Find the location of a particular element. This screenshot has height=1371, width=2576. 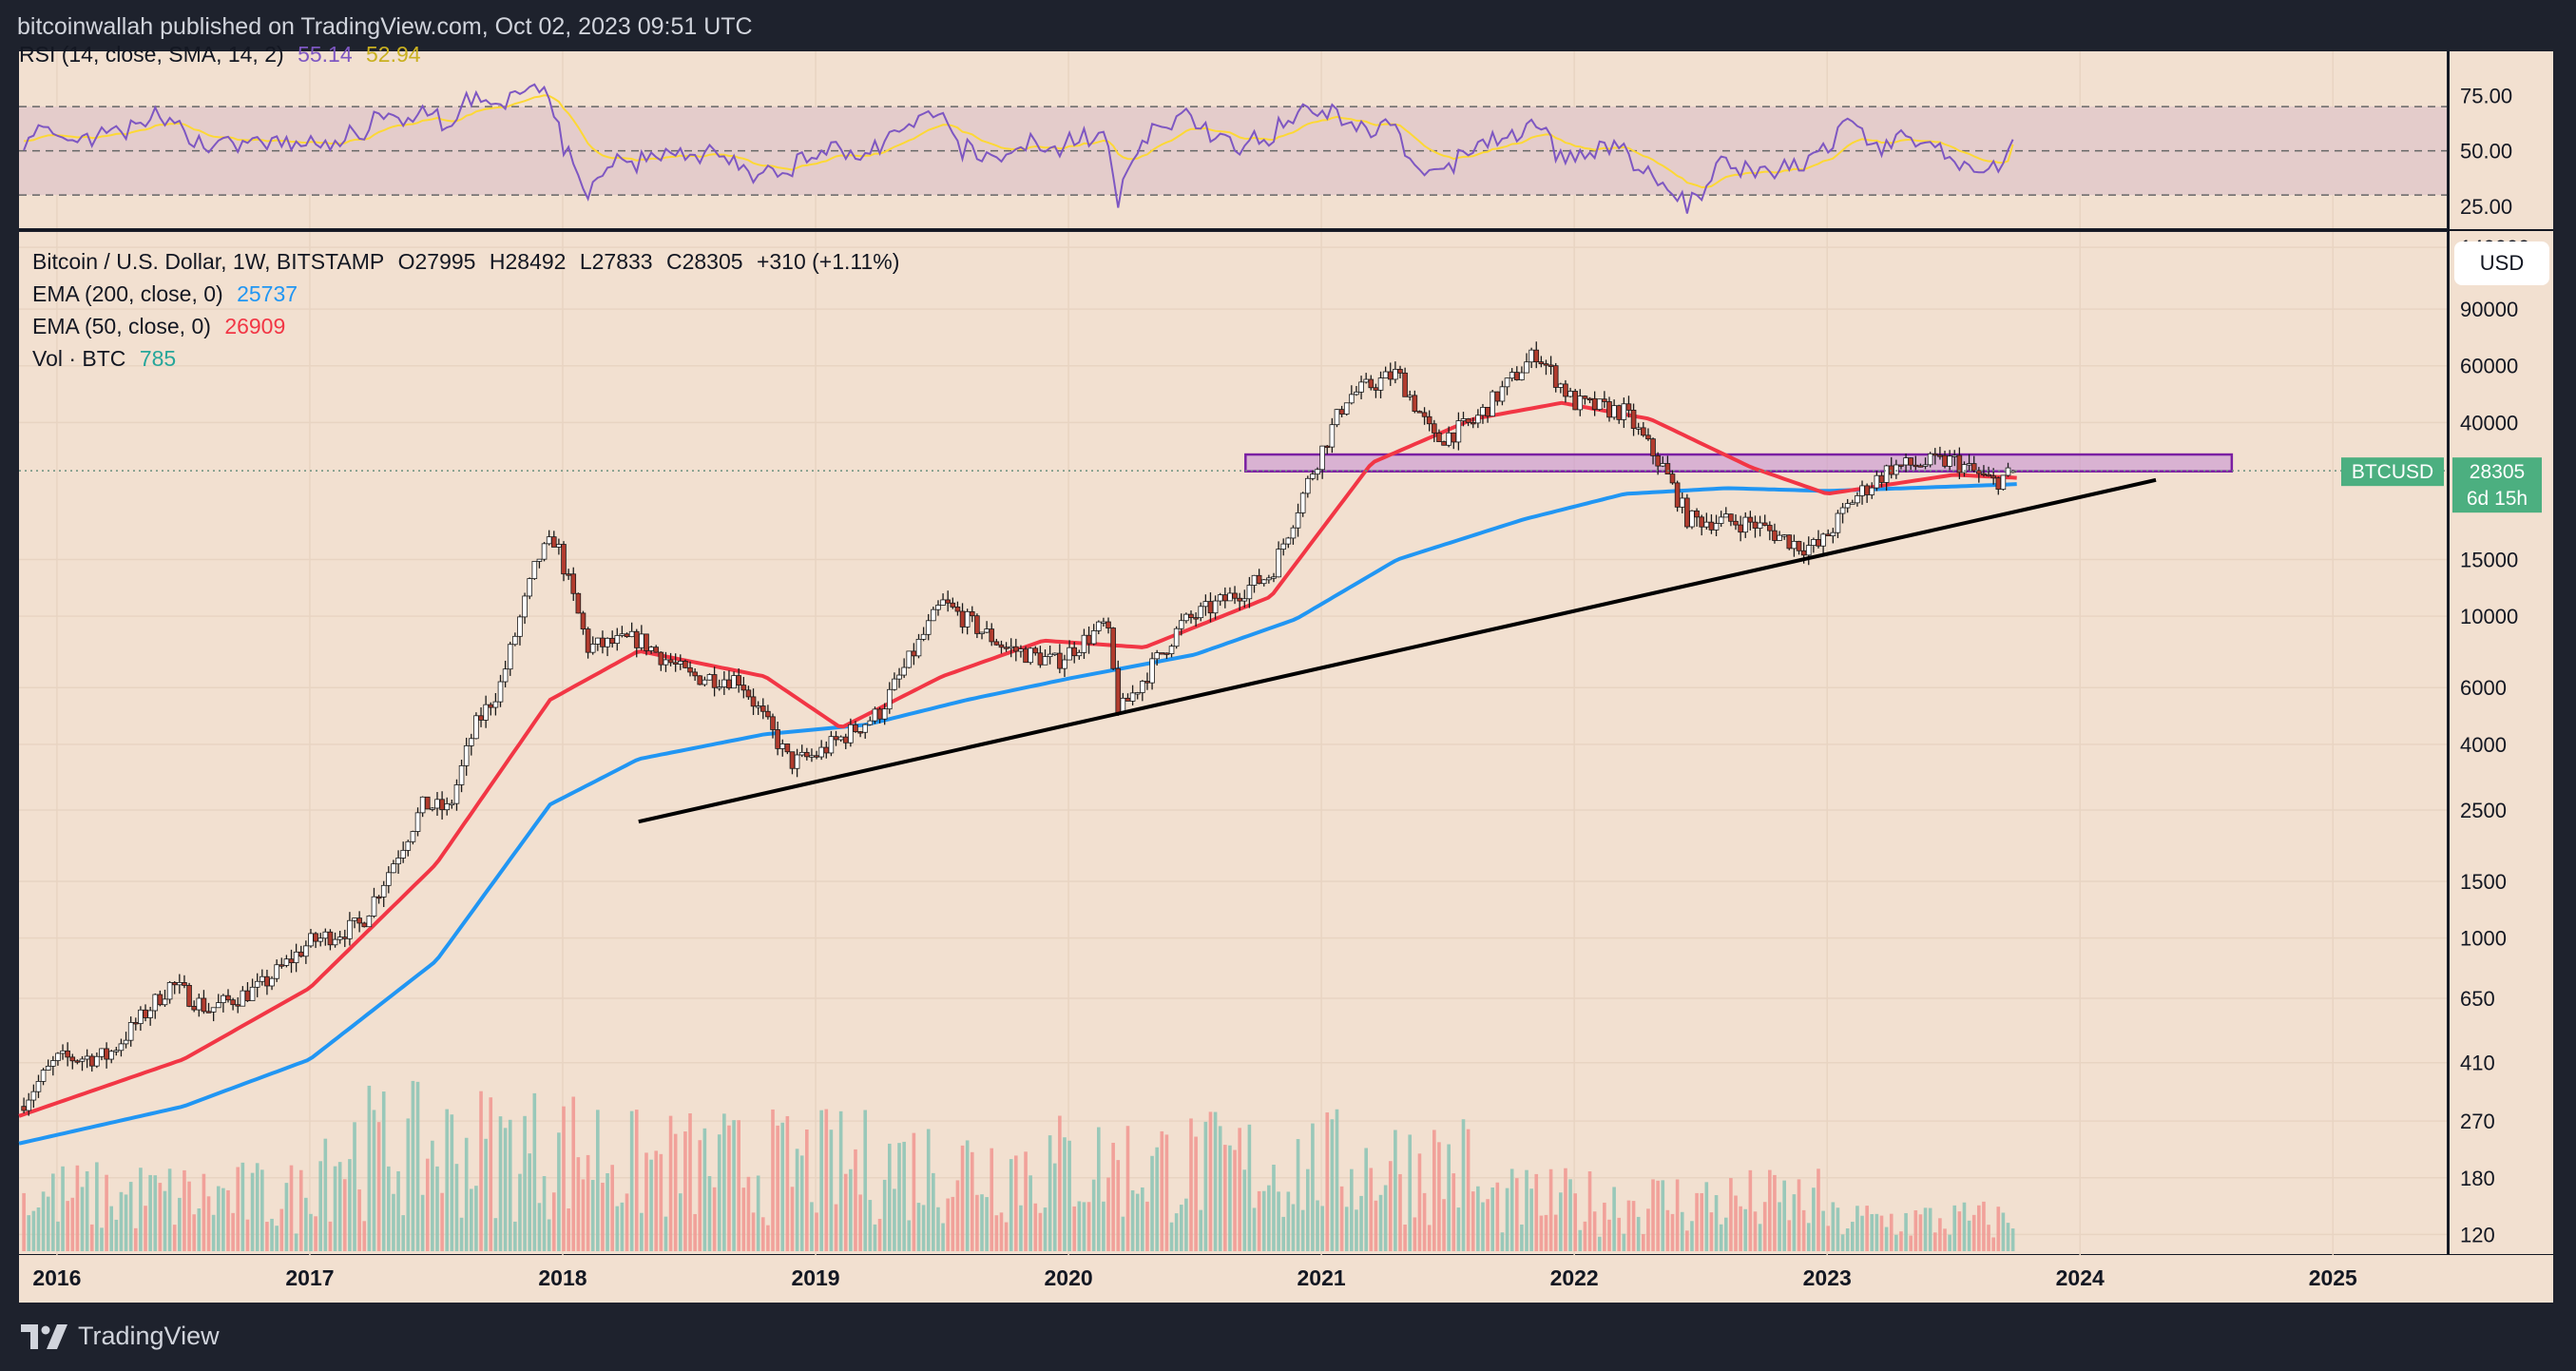

ticker-tag-label: BTCUSD is located at coordinates (2393, 472).